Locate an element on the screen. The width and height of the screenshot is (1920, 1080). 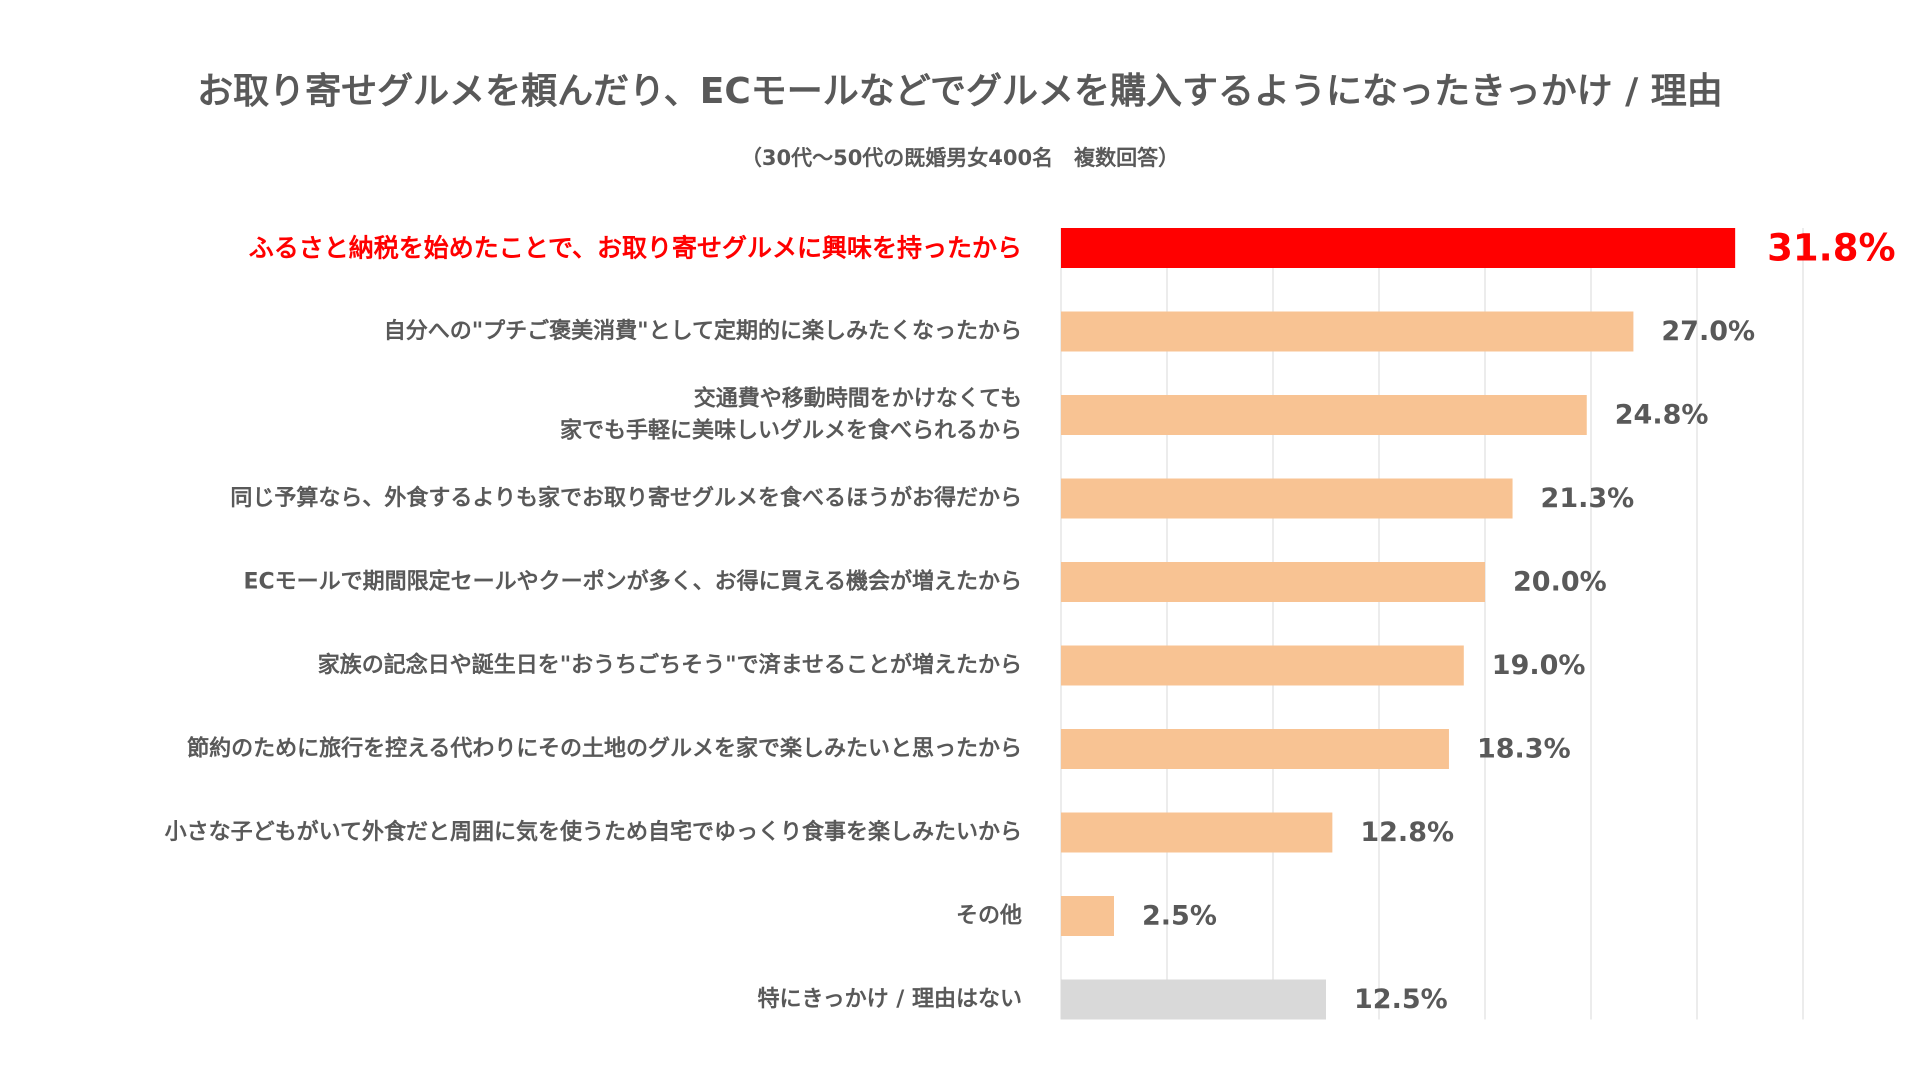
value-label: 12.5% is located at coordinates (1401, 999).